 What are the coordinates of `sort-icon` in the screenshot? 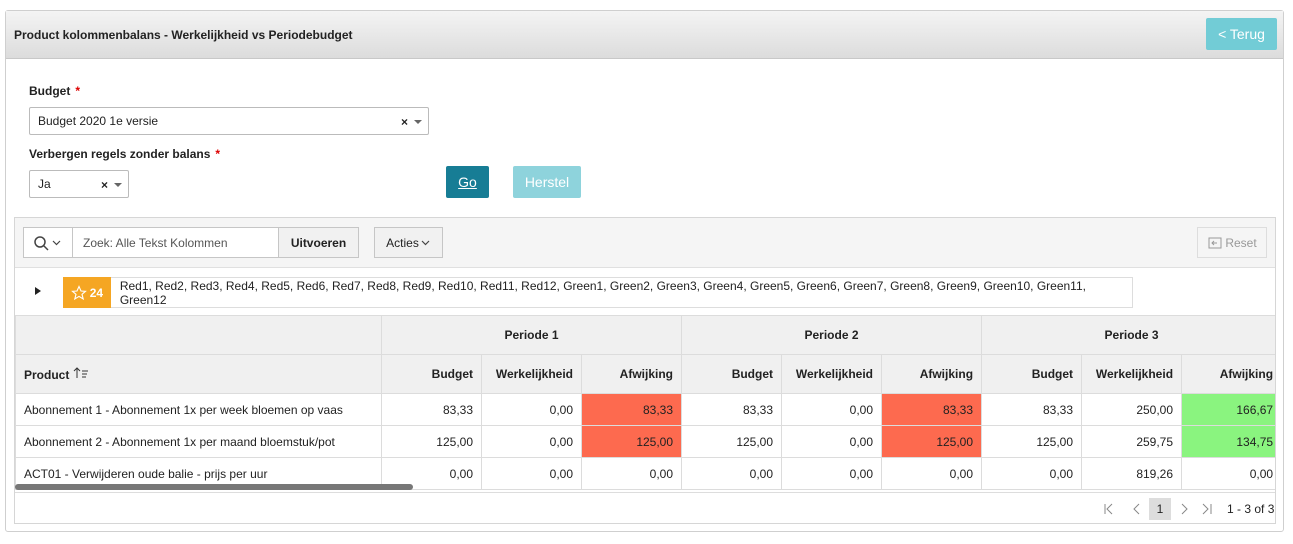 It's located at (81, 372).